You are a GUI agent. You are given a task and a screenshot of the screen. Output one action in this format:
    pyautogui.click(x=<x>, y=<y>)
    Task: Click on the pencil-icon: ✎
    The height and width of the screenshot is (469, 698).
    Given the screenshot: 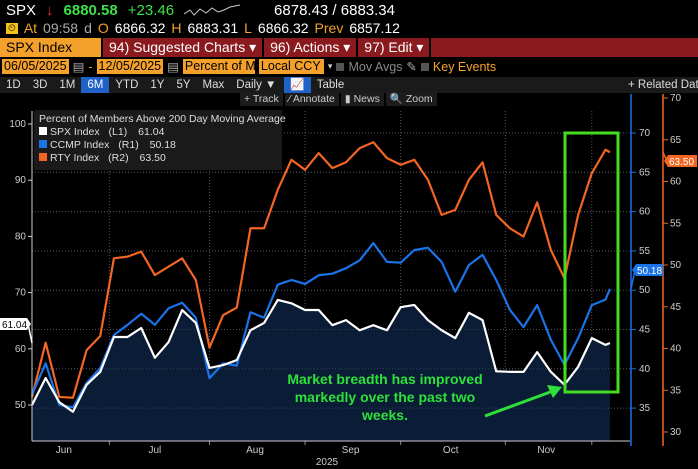 What is the action you would take?
    pyautogui.click(x=411, y=67)
    